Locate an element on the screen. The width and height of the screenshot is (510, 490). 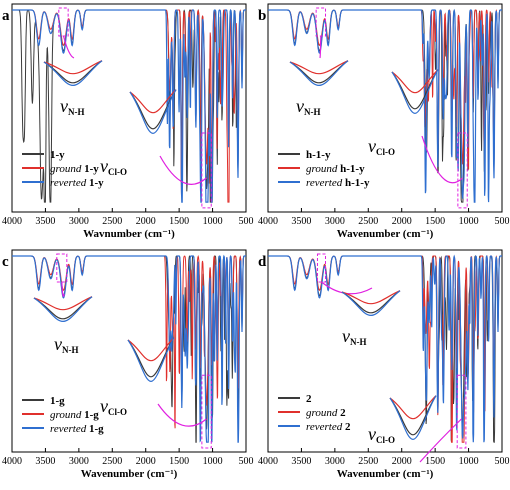
legend-entry: reverted h-1-y is located at coordinates (338, 183).